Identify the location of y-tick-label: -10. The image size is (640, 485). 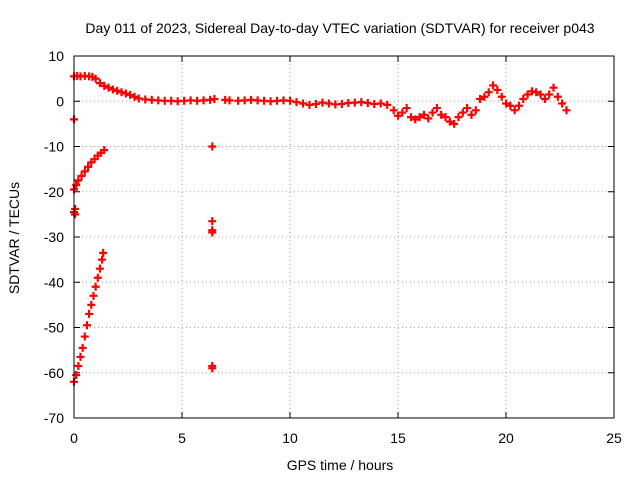
(54, 147).